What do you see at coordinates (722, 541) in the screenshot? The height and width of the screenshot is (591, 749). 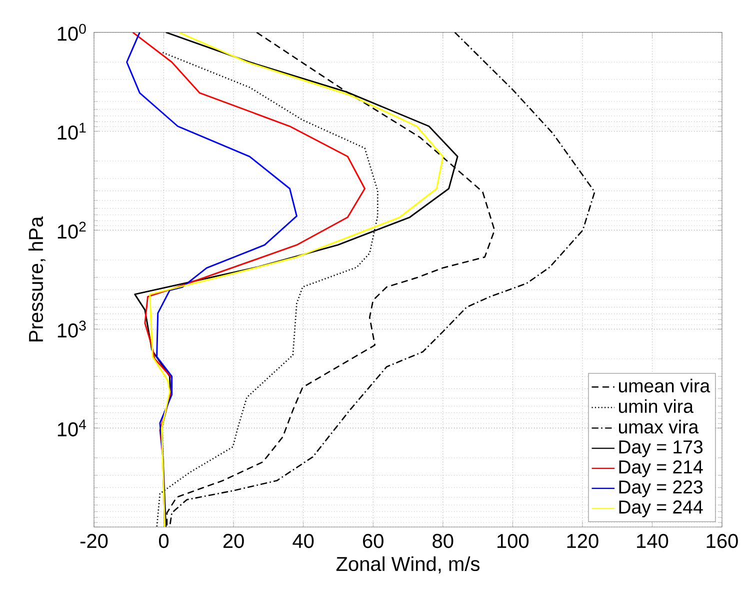 I see `x-tick-label: 160` at bounding box center [722, 541].